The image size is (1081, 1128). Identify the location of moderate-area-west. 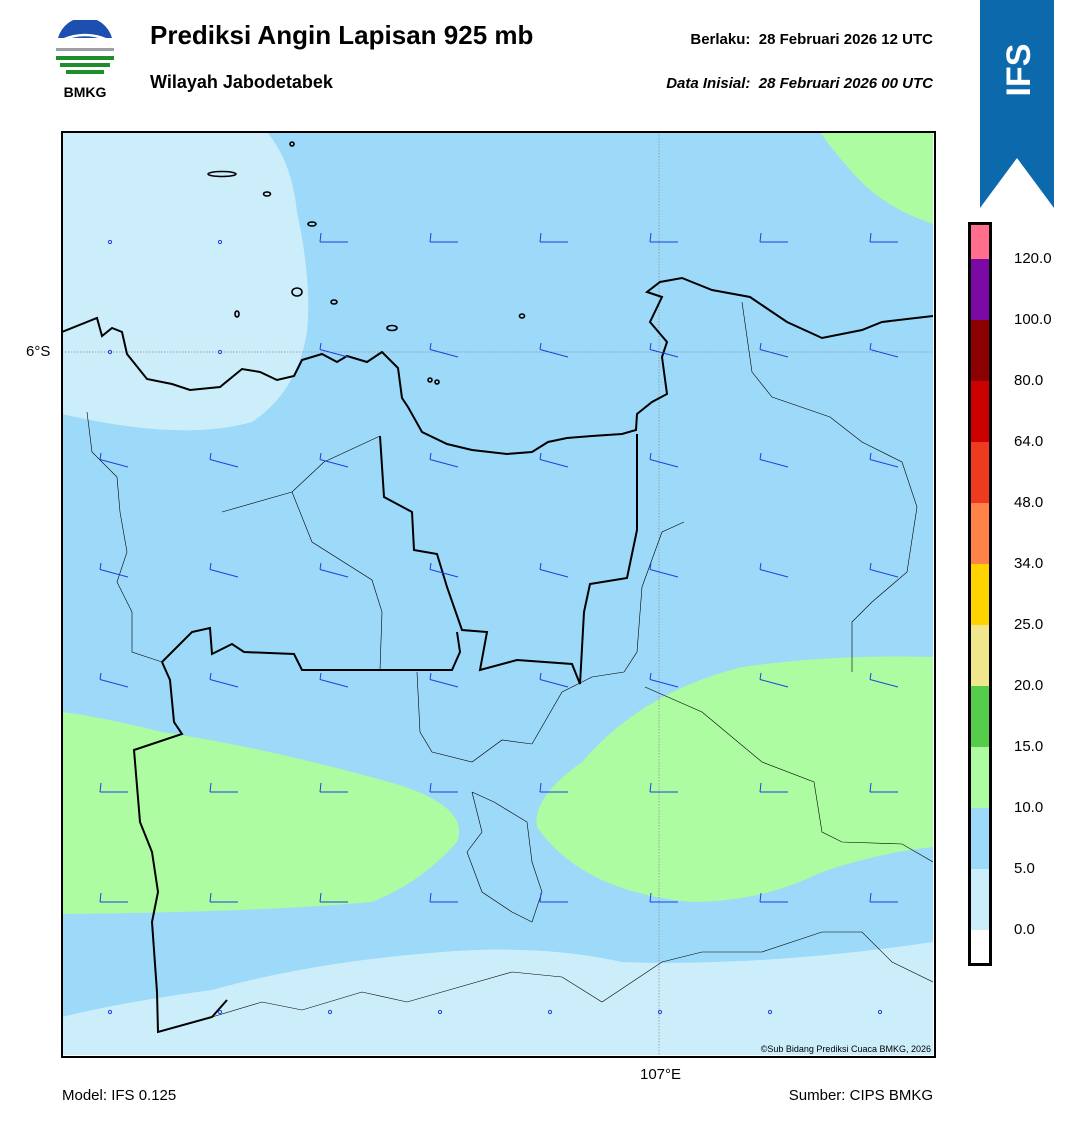
(261, 813).